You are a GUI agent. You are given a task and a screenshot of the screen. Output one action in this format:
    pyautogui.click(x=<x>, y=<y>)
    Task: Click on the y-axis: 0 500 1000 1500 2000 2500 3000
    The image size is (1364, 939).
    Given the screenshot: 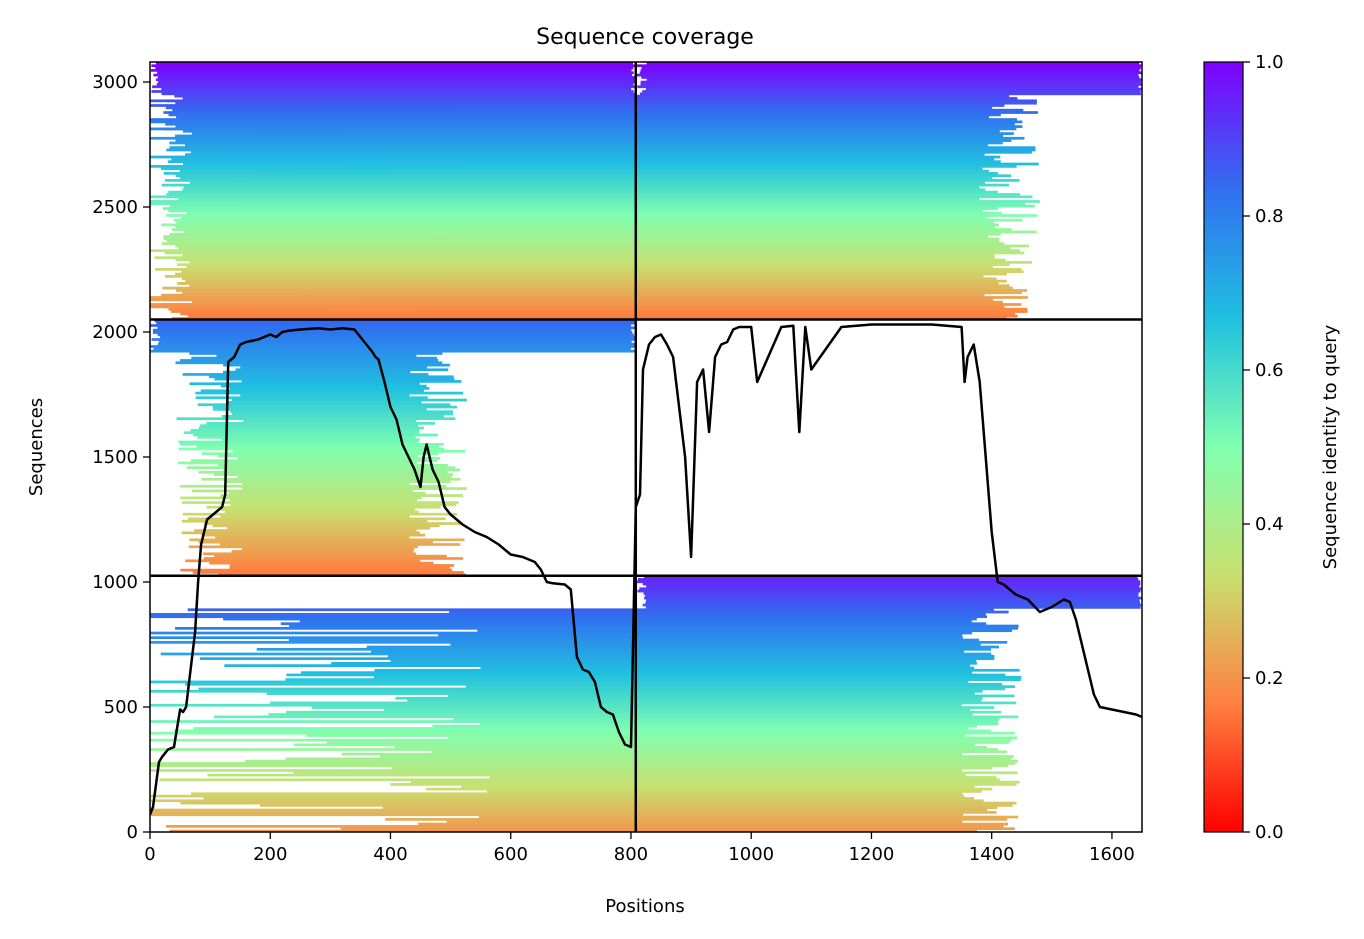 What is the action you would take?
    pyautogui.click(x=121, y=457)
    